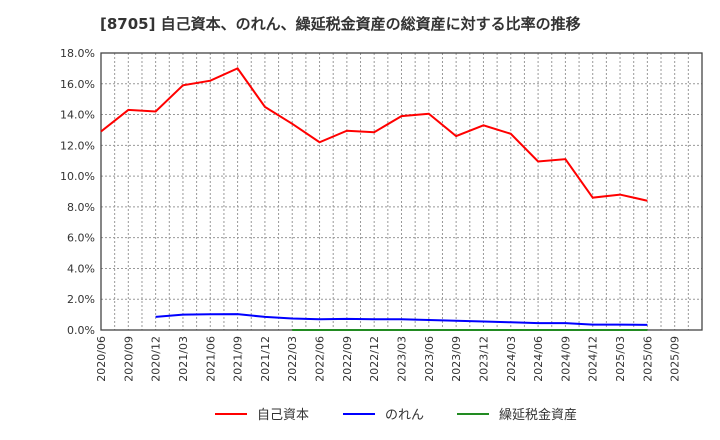 This screenshot has width=720, height=440. What do you see at coordinates (538, 359) in the screenshot?
I see `x-tick-label: 2024/06` at bounding box center [538, 359].